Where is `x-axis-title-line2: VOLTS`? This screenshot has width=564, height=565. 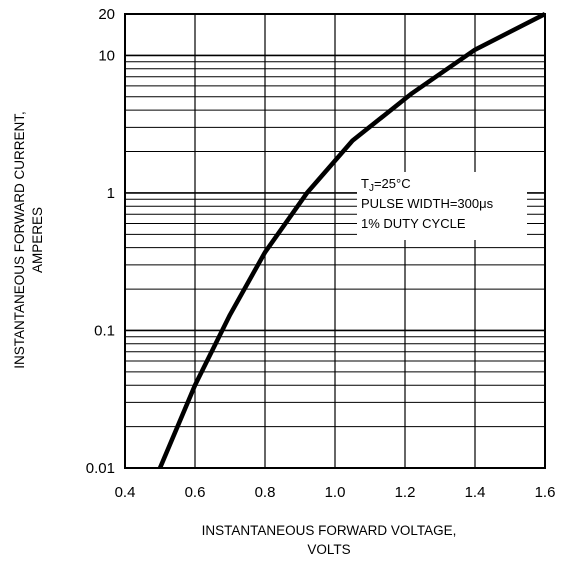 x-axis-title-line2: VOLTS is located at coordinates (328, 549).